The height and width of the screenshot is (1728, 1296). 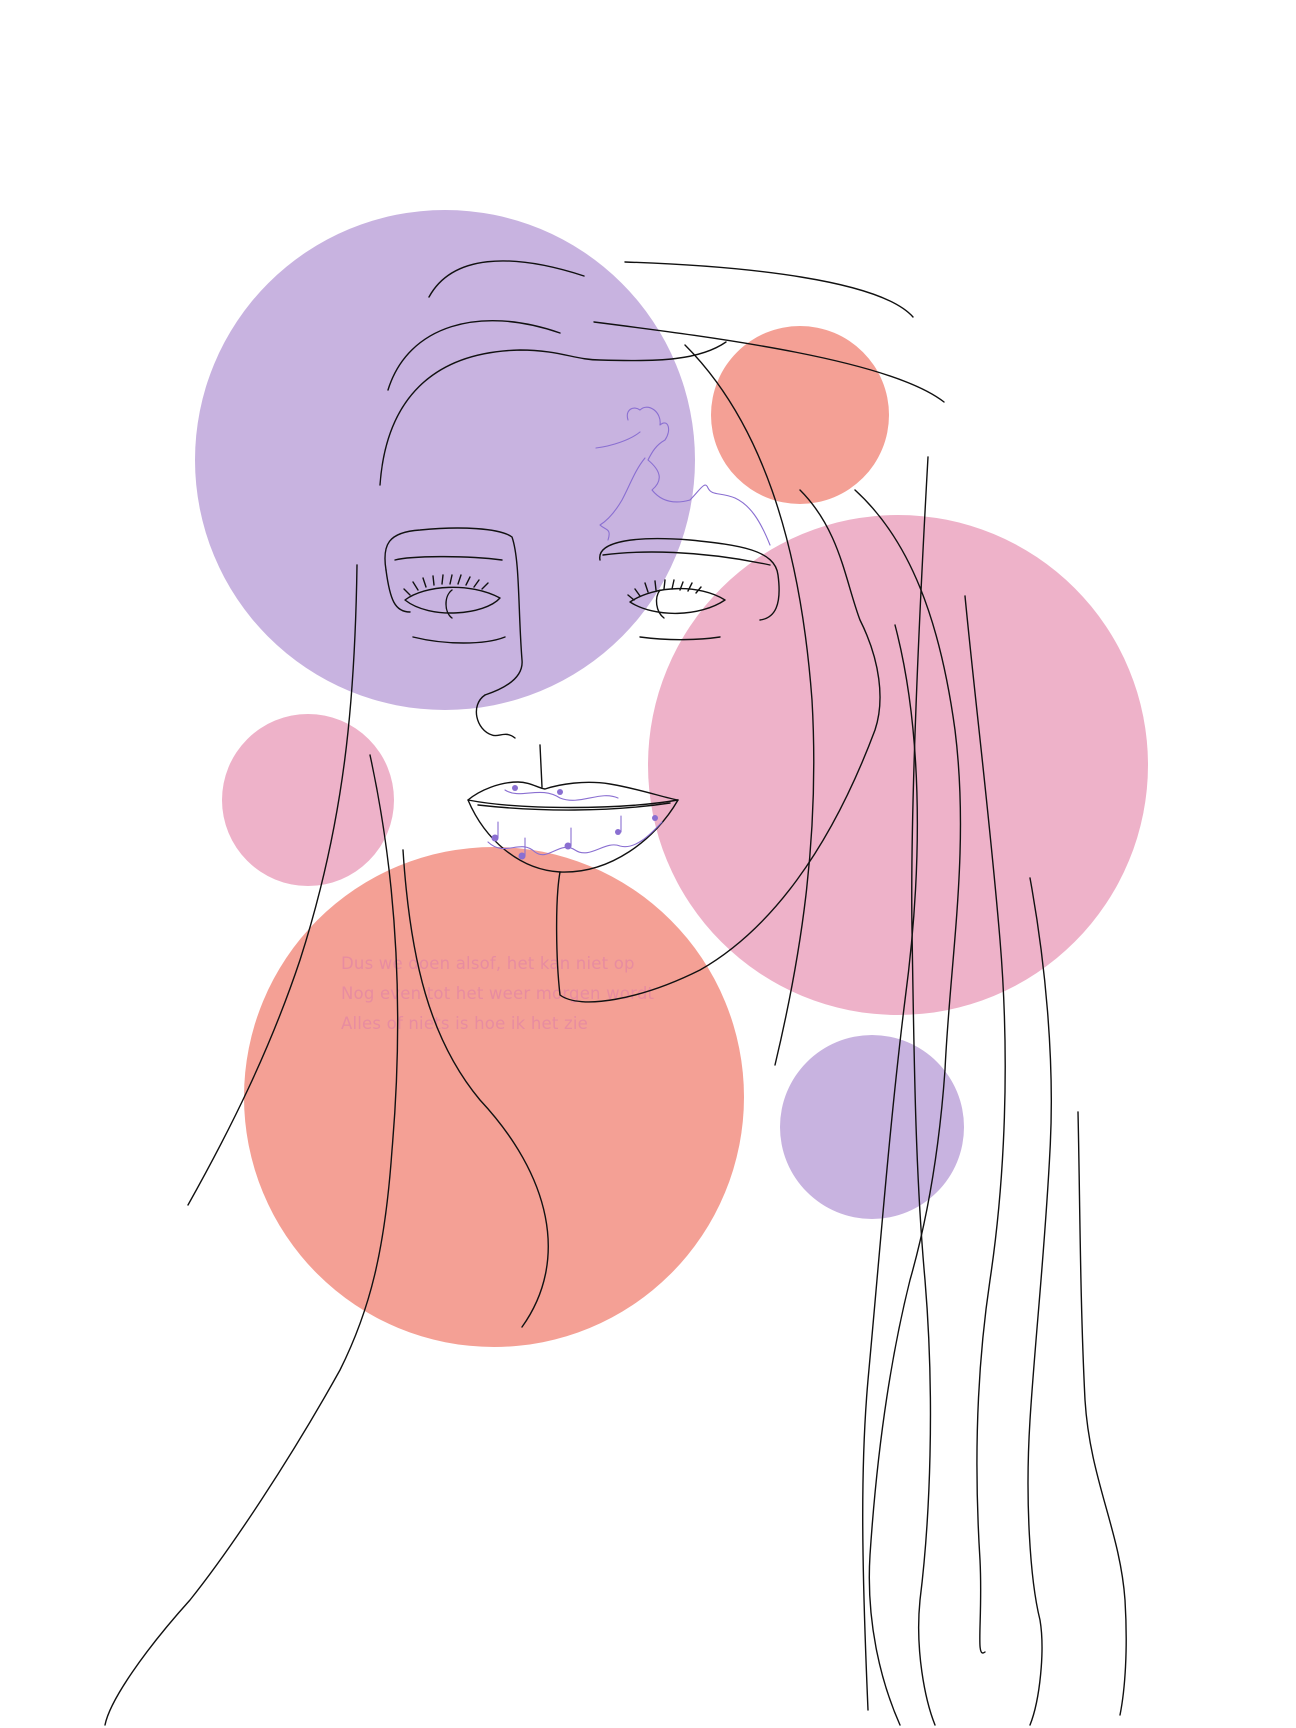 I want to click on chin-line, so click(x=718, y=746).